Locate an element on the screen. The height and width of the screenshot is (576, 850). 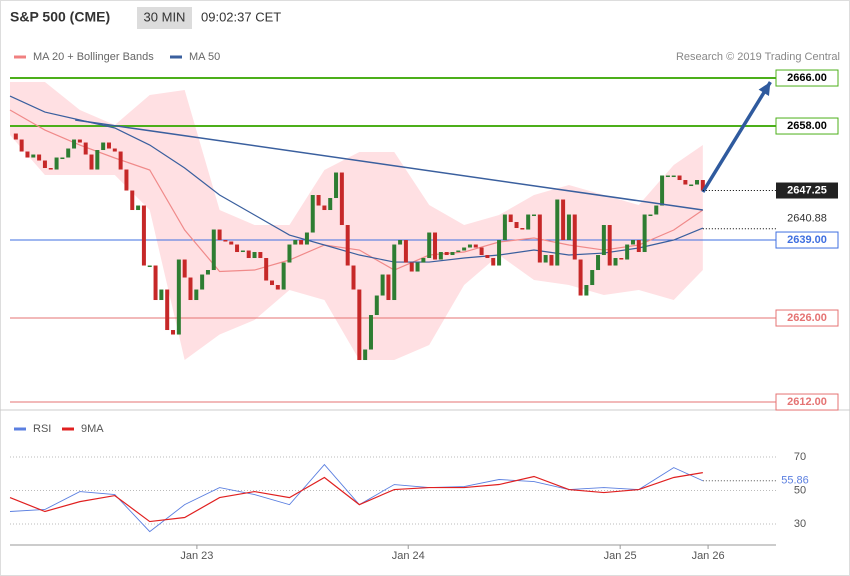
level-label: 2612.00 is located at coordinates (807, 402).